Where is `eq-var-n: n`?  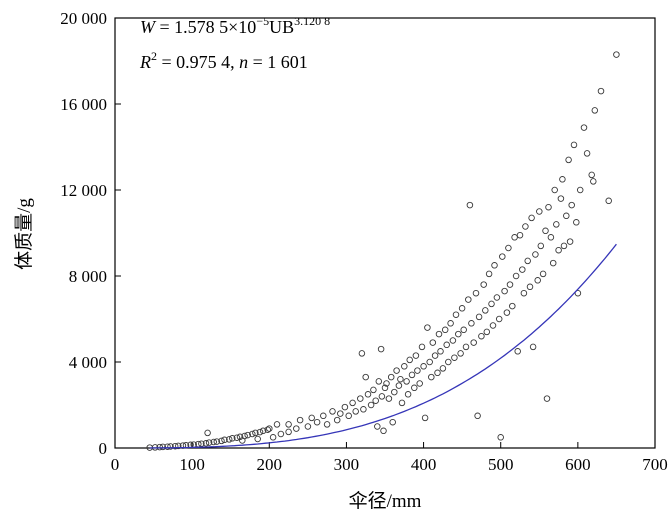 eq-var-n: n is located at coordinates (243, 62).